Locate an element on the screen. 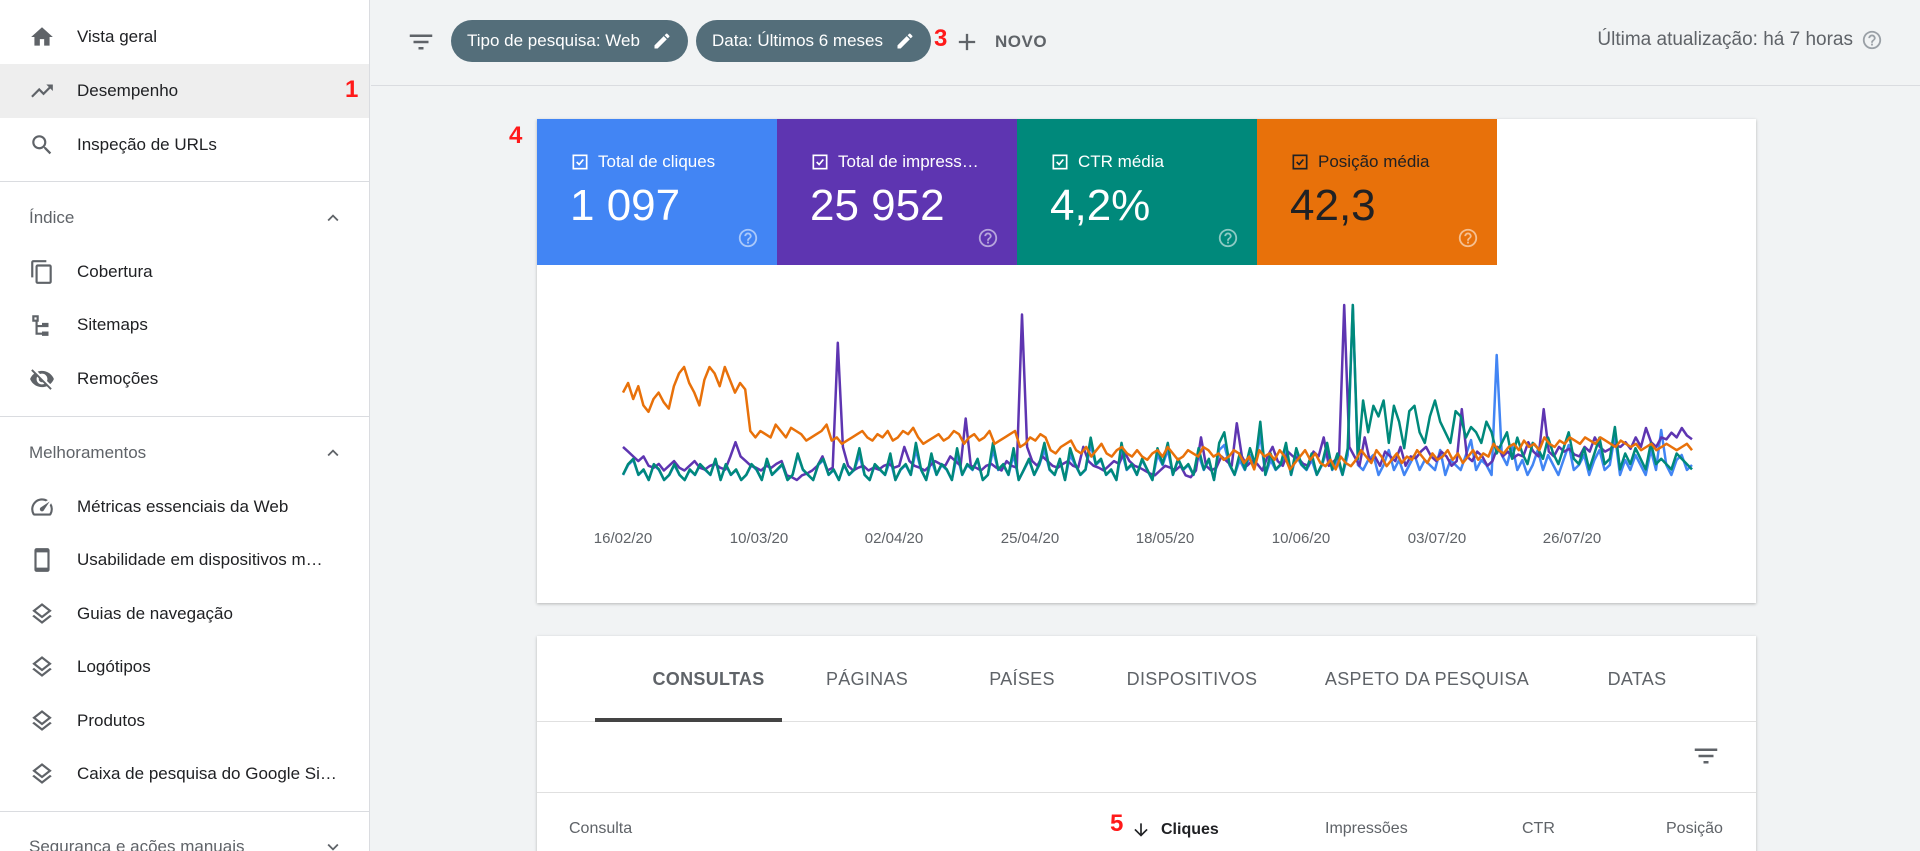 This screenshot has height=851, width=1920. metric-value: 1 097 is located at coordinates (625, 205).